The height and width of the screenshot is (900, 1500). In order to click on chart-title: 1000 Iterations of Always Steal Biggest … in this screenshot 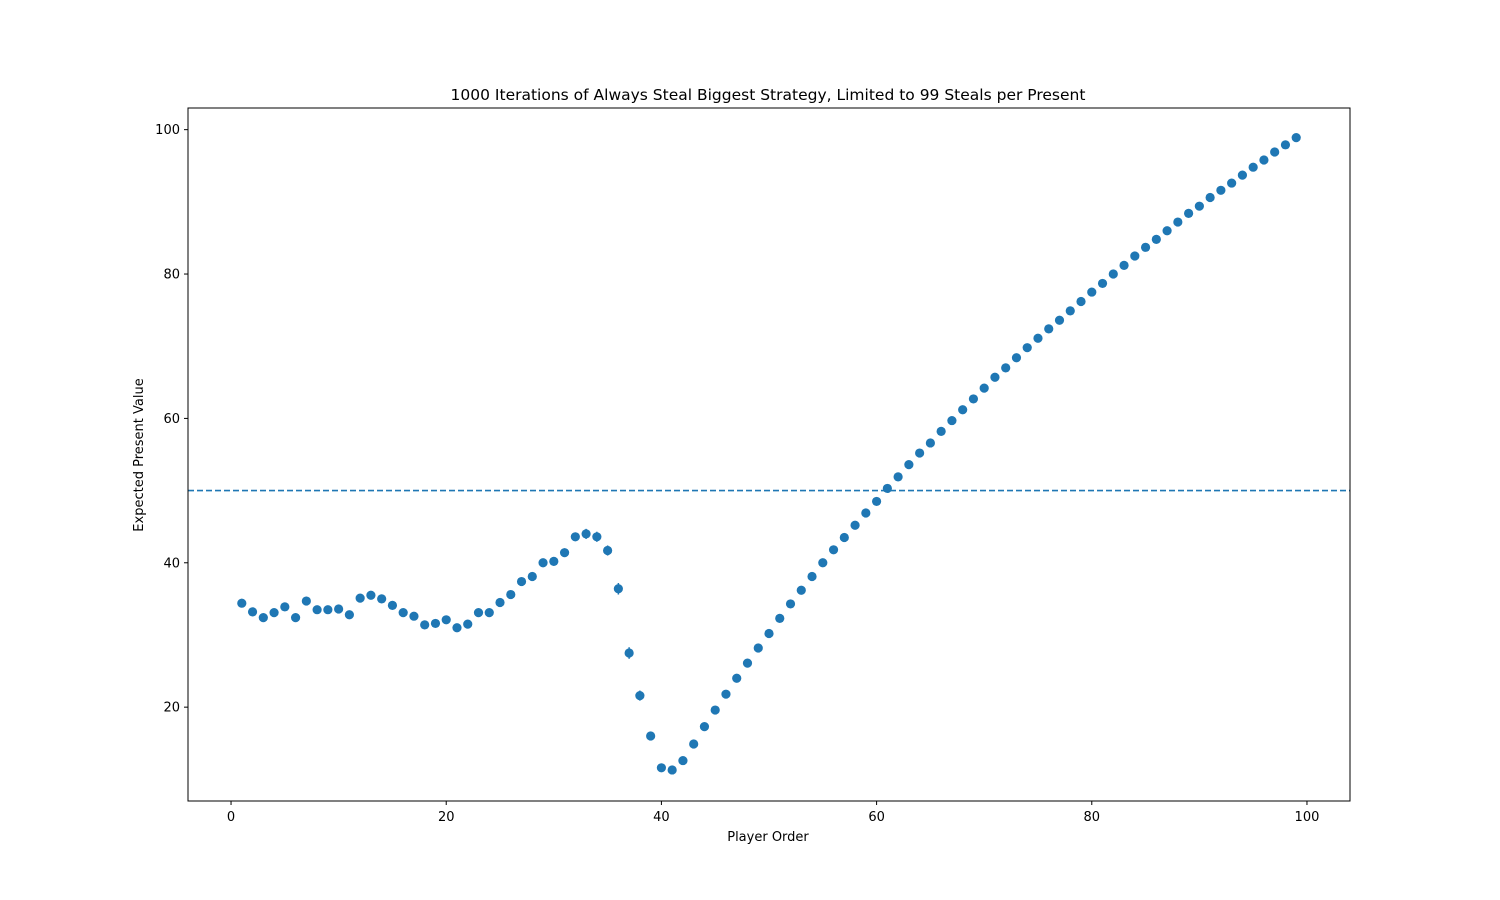, I will do `click(768, 95)`.